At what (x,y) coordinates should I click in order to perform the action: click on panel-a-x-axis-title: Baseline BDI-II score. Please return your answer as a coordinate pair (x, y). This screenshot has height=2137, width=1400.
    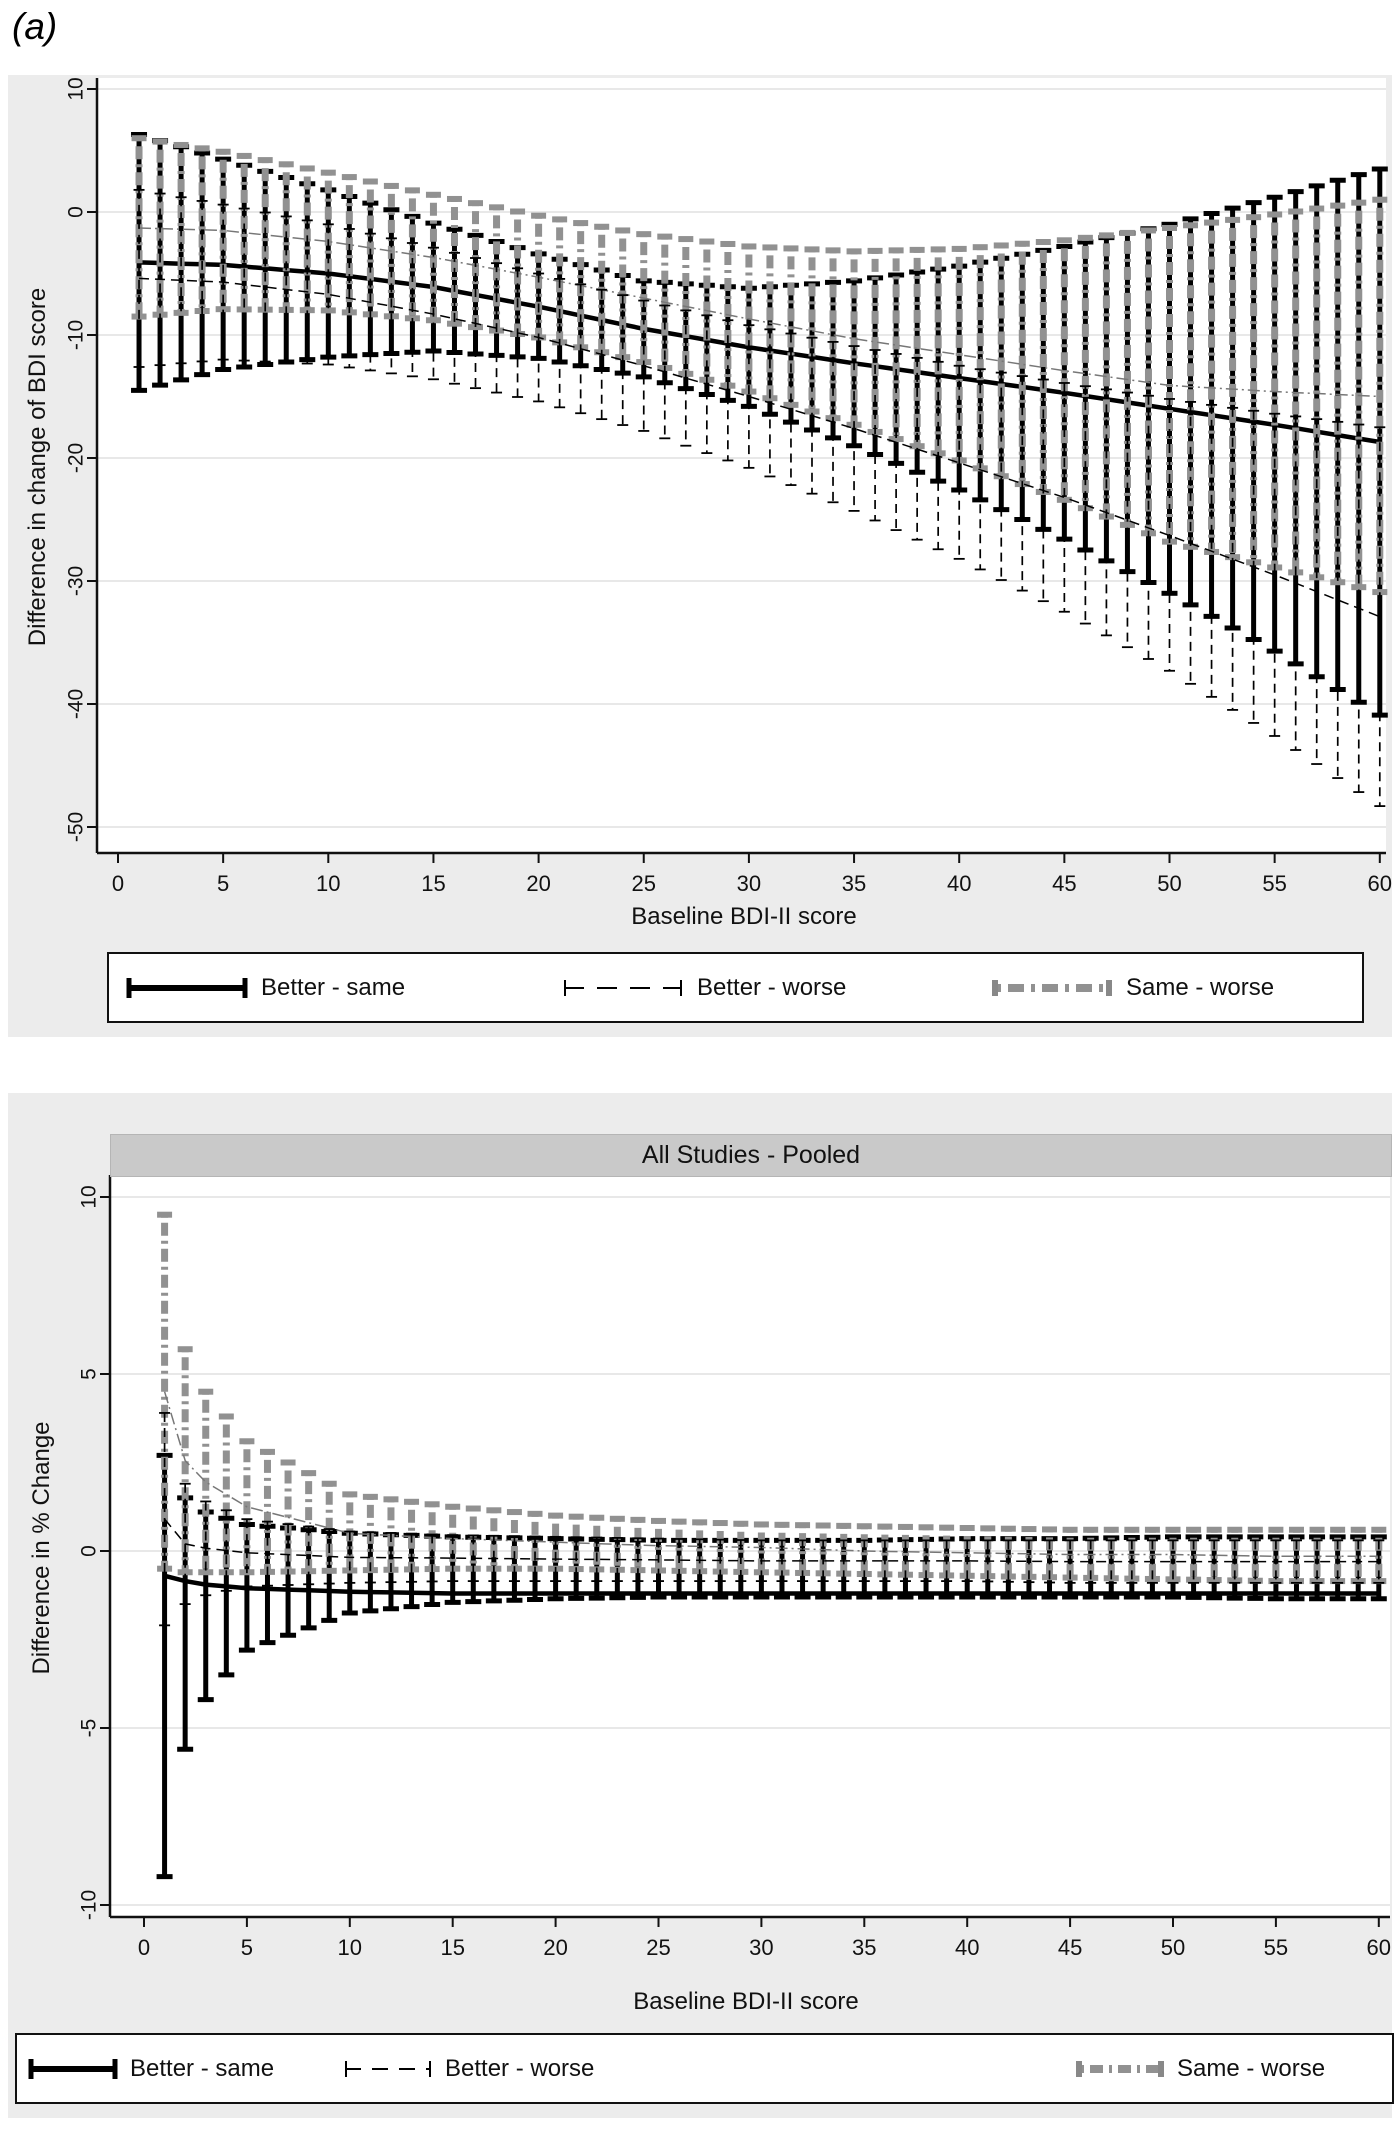
    Looking at the image, I should click on (744, 916).